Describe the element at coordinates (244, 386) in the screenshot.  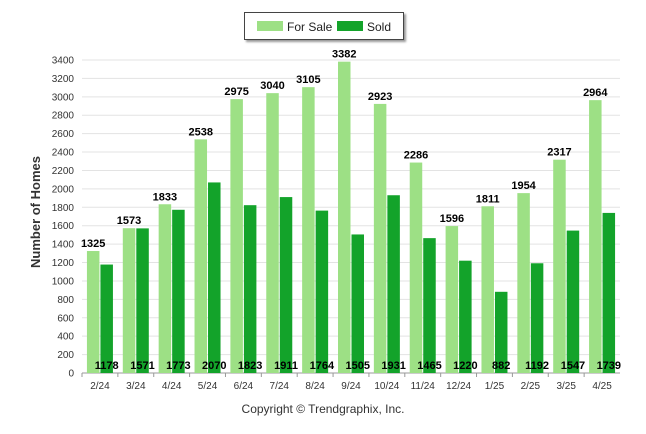
I see `x-tick-label: 6/24` at that location.